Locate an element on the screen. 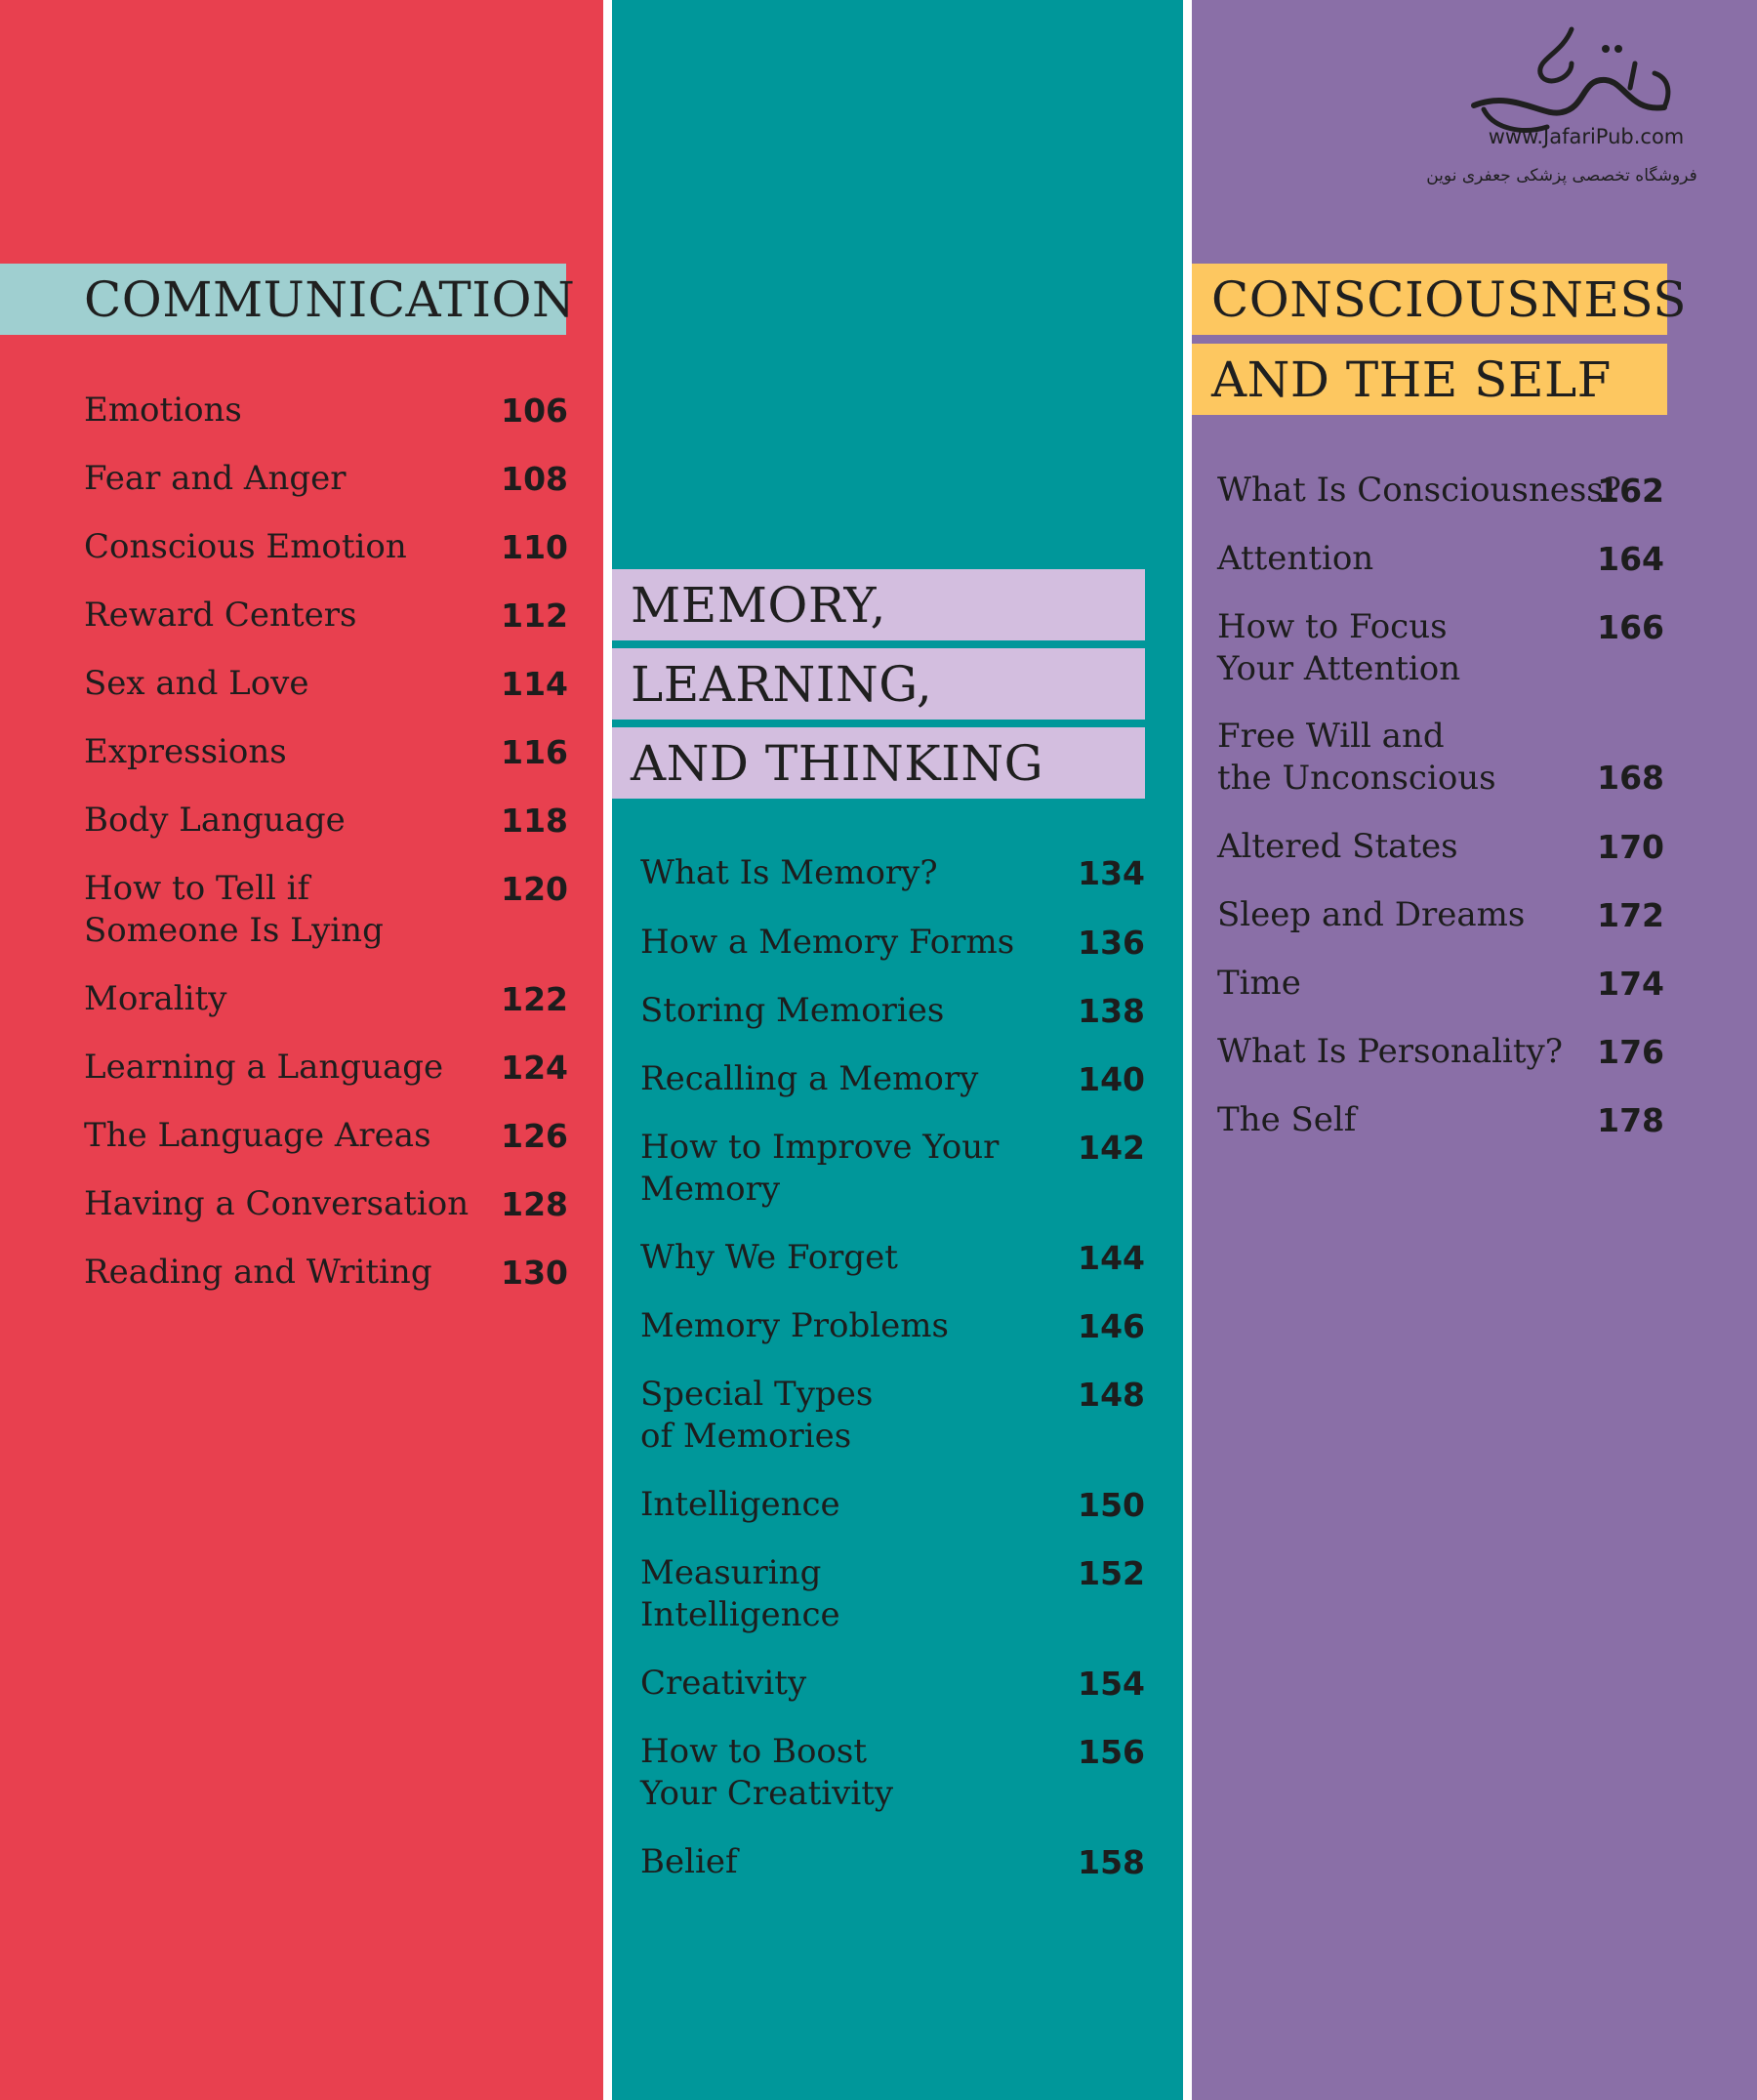 This screenshot has width=1757, height=2100. consciousness-heading-line-1: CONSCIOUSNESS is located at coordinates (1439, 299).